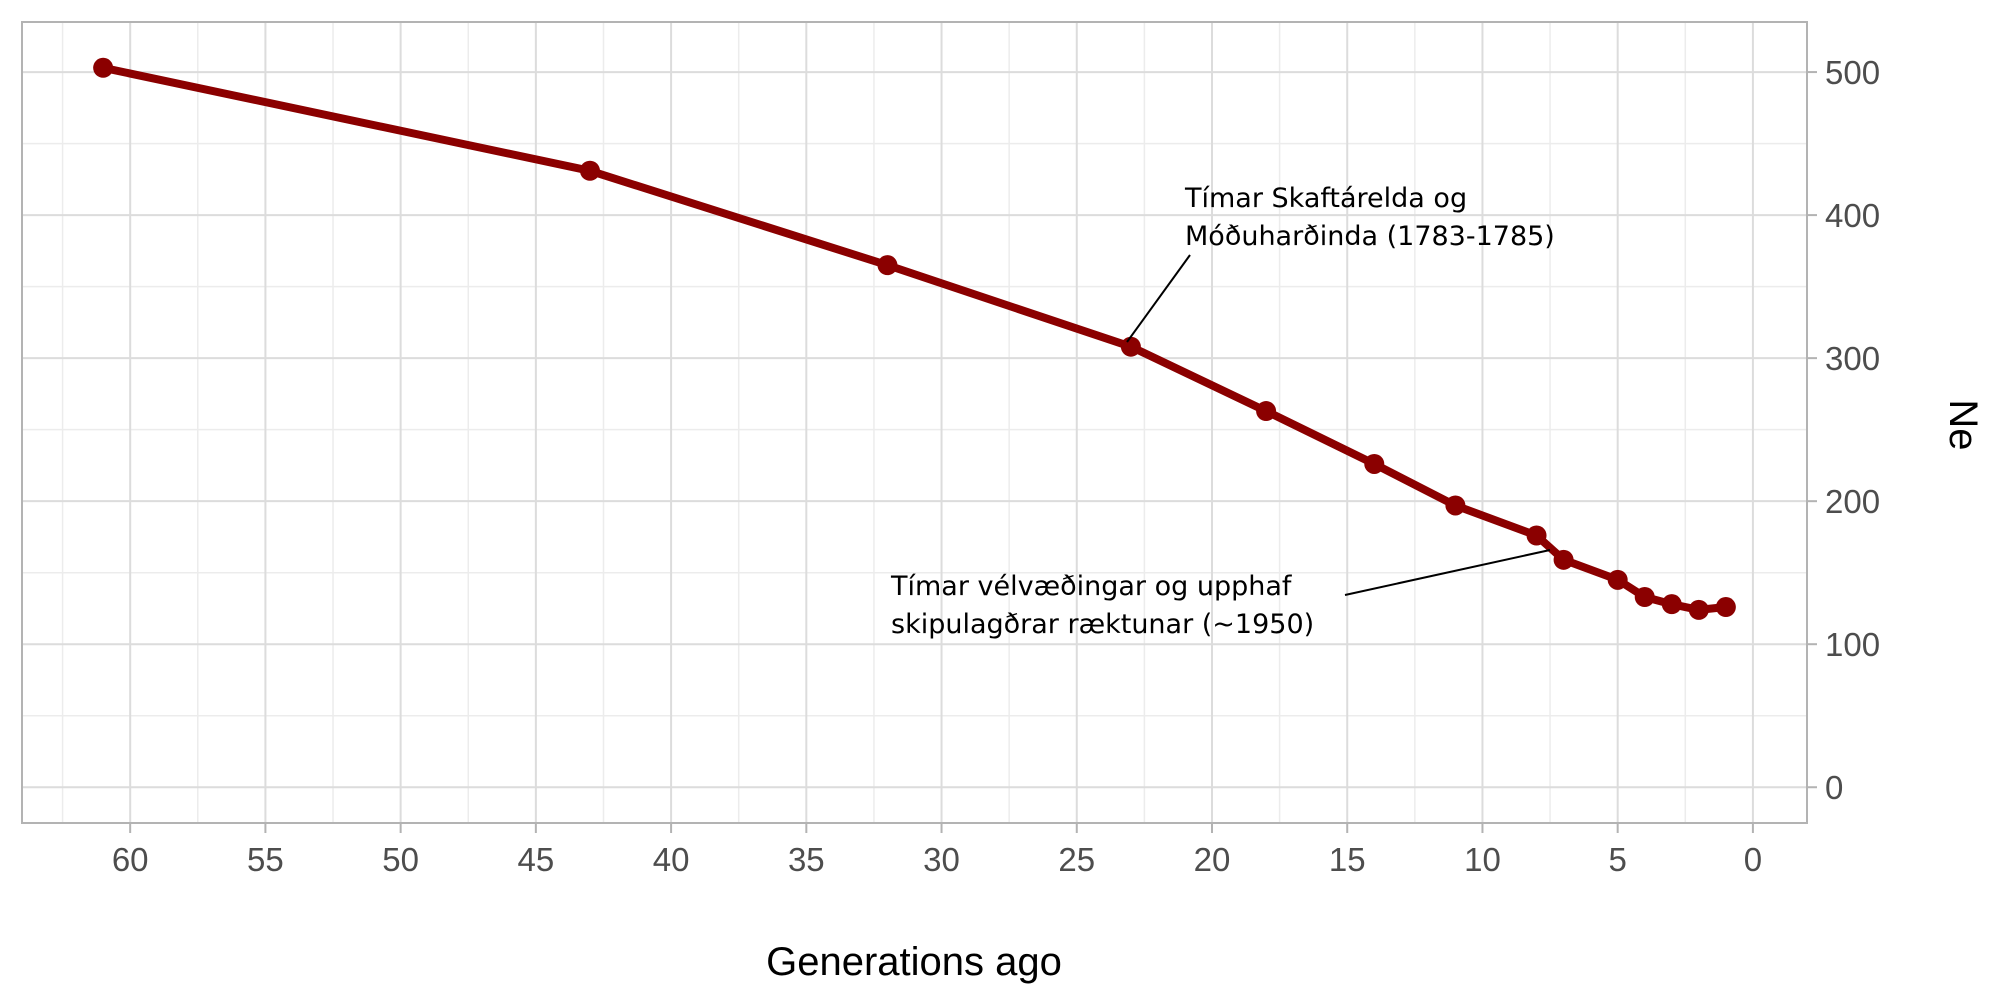 The width and height of the screenshot is (2007, 1003). Describe the element at coordinates (1076, 859) in the screenshot. I see `x-tick-label: 25` at that location.